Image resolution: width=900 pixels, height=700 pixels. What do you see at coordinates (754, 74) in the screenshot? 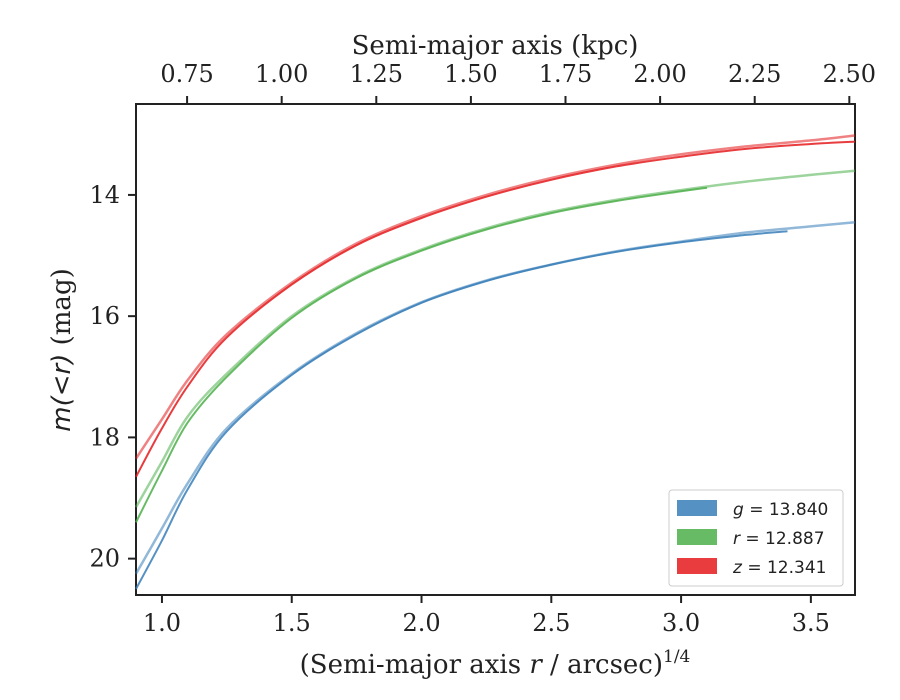
I see `top-x-tick-label: 2.25` at bounding box center [754, 74].